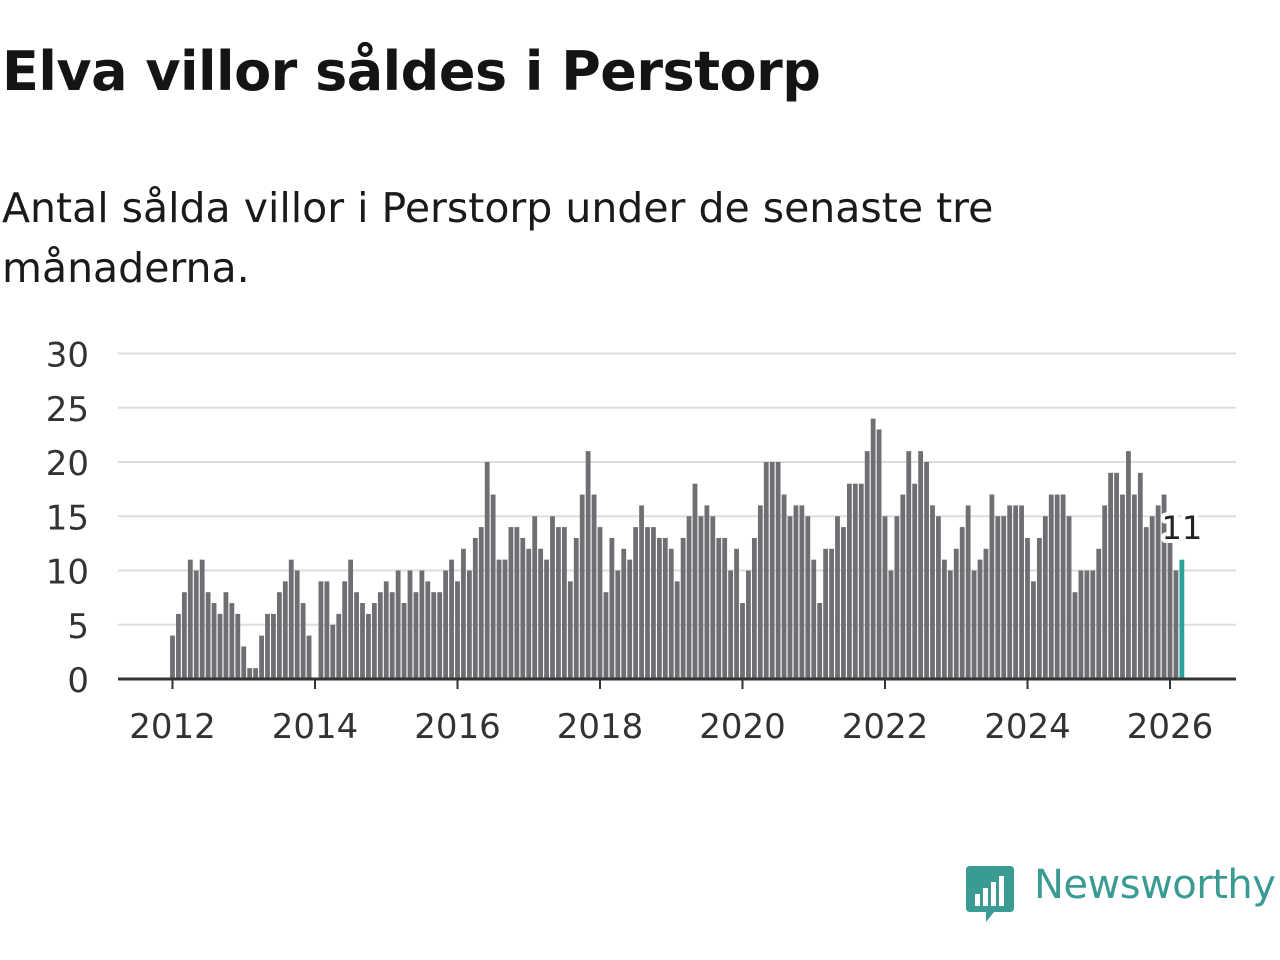  Describe the element at coordinates (742, 727) in the screenshot. I see `x-tick-label: 2020` at that location.